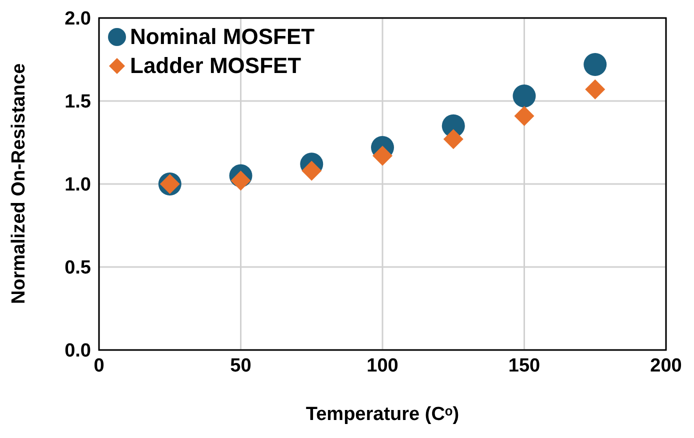 This screenshot has width=694, height=438. I want to click on x-tick-label: 200, so click(666, 365).